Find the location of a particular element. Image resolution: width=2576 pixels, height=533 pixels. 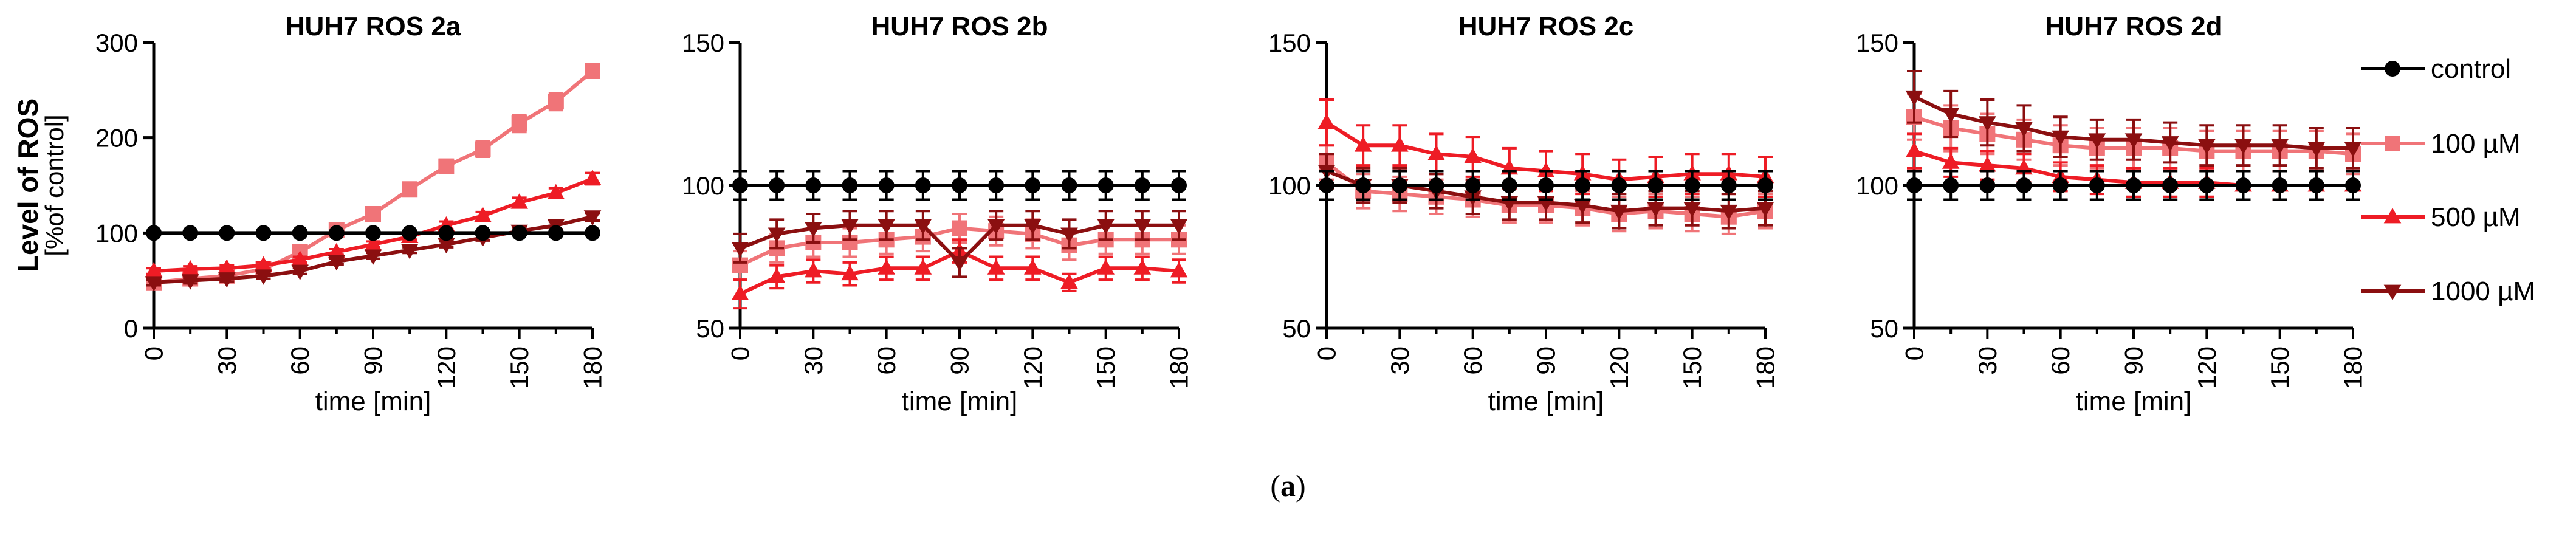

y-tick-label: 100 is located at coordinates (1289, 185).